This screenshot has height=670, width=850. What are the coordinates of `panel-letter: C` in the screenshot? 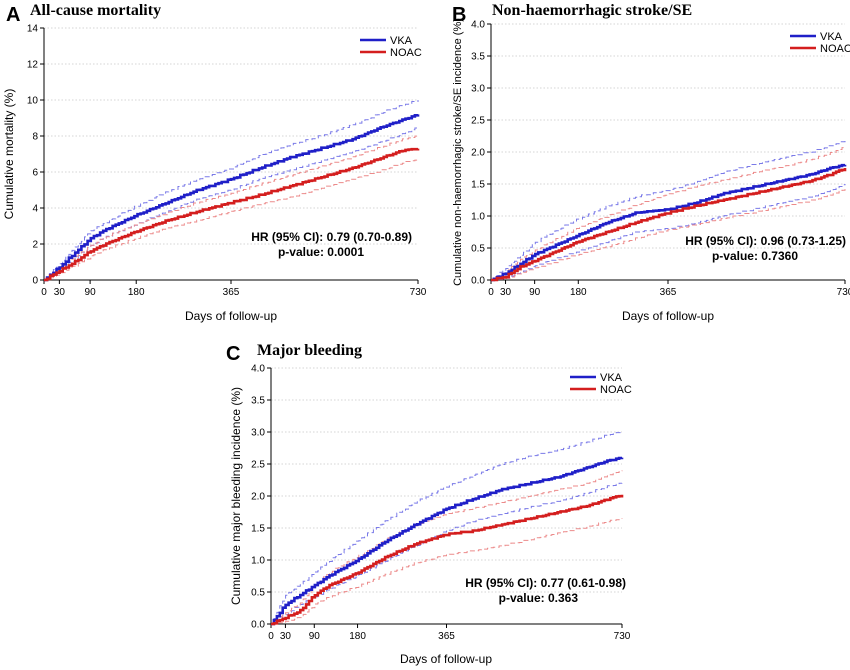 It's located at (233, 354).